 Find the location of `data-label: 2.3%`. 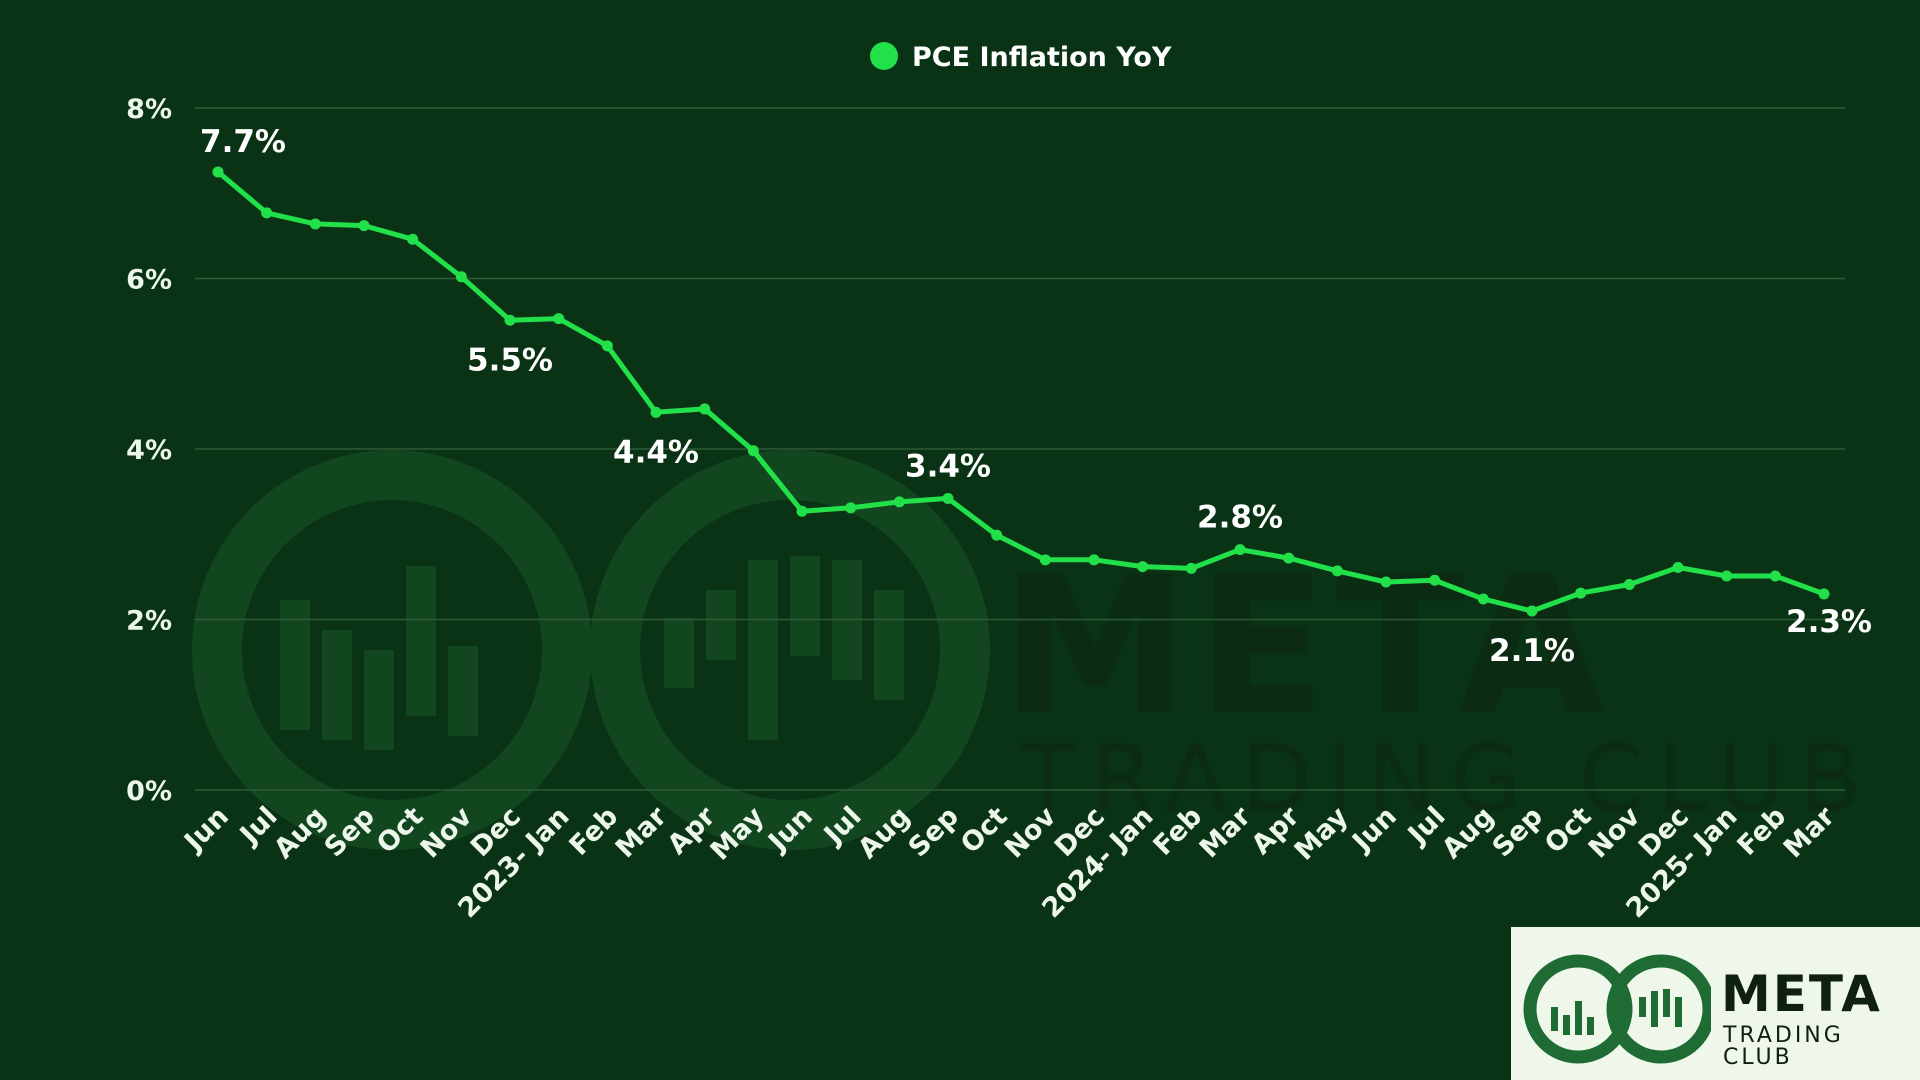

data-label: 2.3% is located at coordinates (1829, 622).